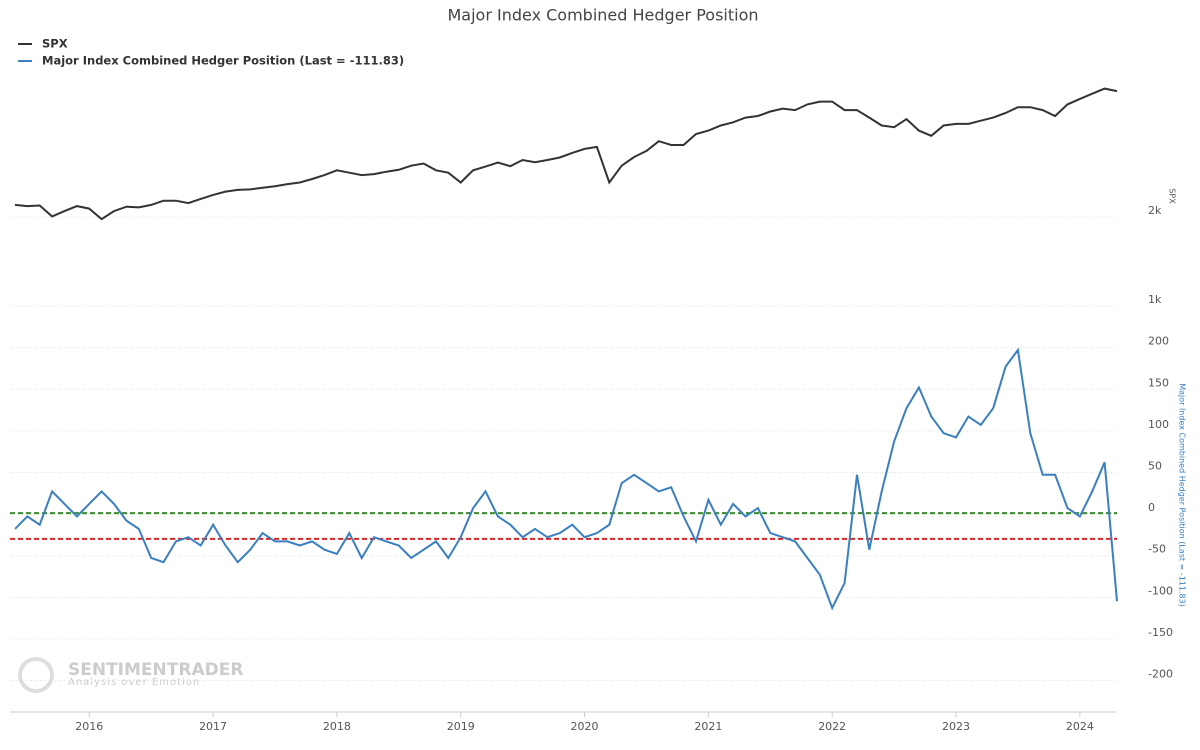  I want to click on y-tick-label: 1k, so click(1155, 299).